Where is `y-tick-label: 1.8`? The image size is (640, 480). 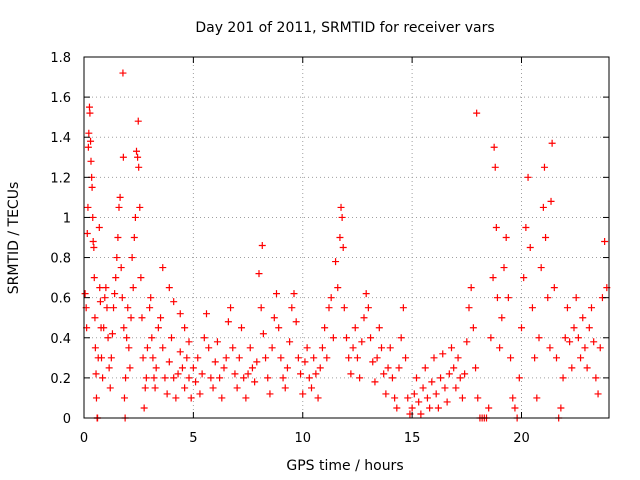 y-tick-label: 1.8 is located at coordinates (60, 58).